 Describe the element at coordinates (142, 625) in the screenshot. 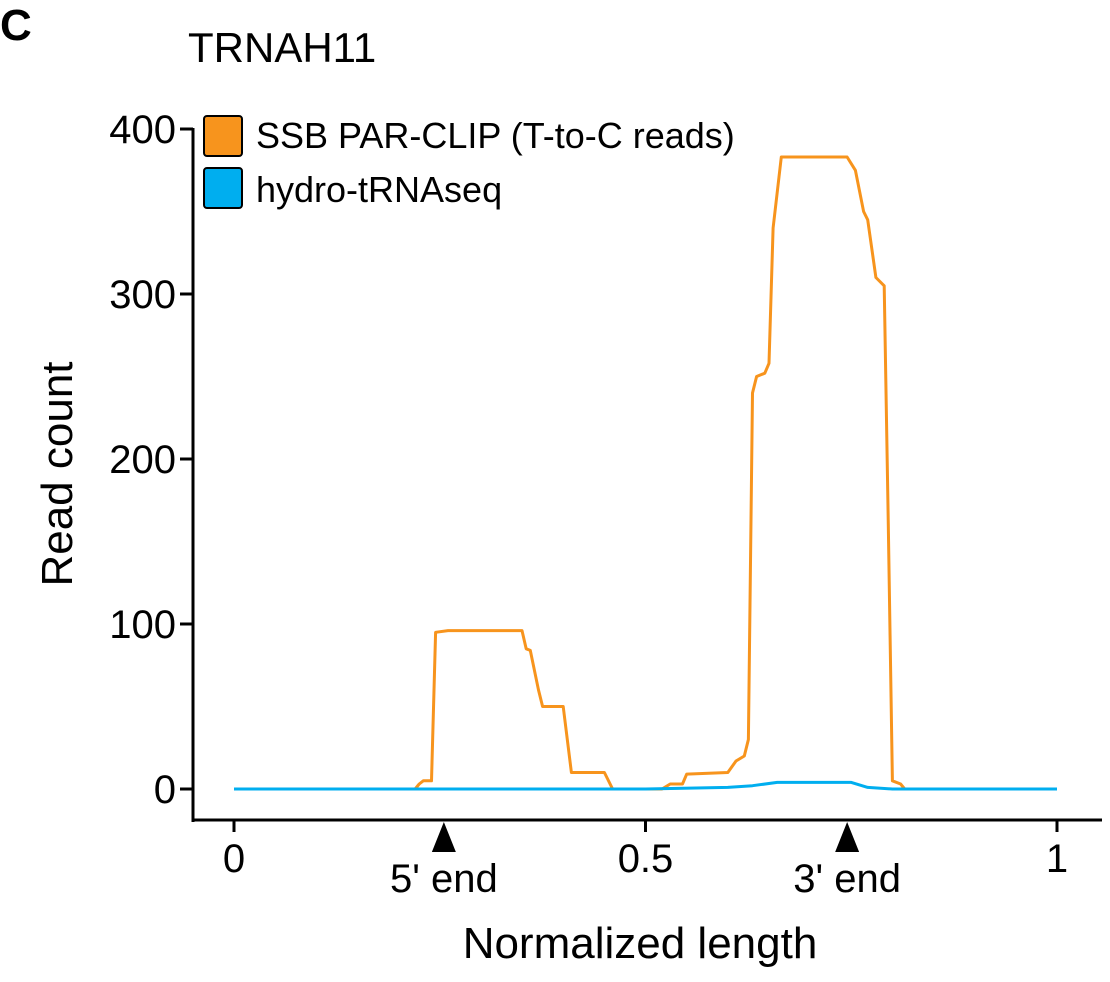

I see `y-tick-label: 100` at that location.